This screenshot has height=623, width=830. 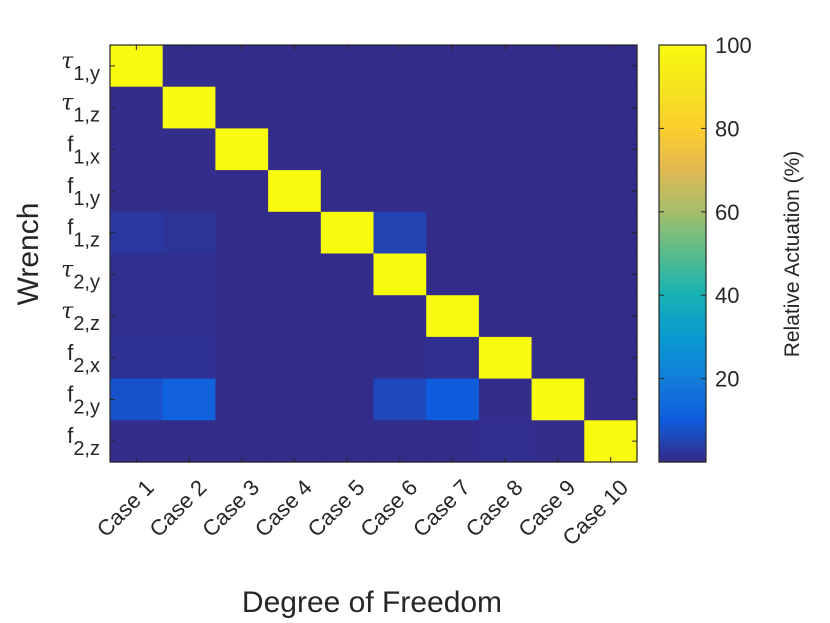 I want to click on y-axis-title: Wrench, so click(x=28, y=254).